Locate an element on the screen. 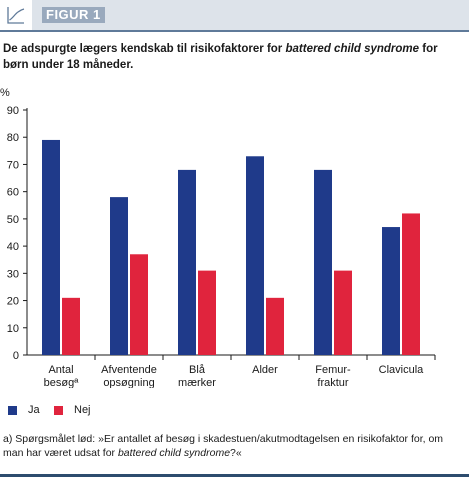 This screenshot has width=469, height=480. y-tick-label: 50 is located at coordinates (13, 220).